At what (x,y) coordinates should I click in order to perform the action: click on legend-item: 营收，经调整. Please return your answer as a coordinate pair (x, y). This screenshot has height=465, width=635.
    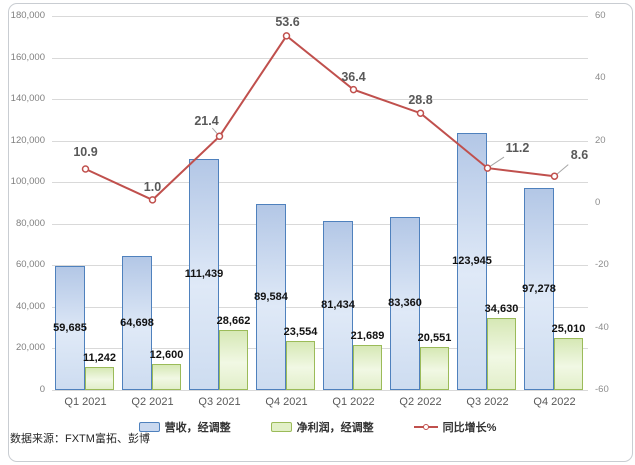
    Looking at the image, I should click on (184, 427).